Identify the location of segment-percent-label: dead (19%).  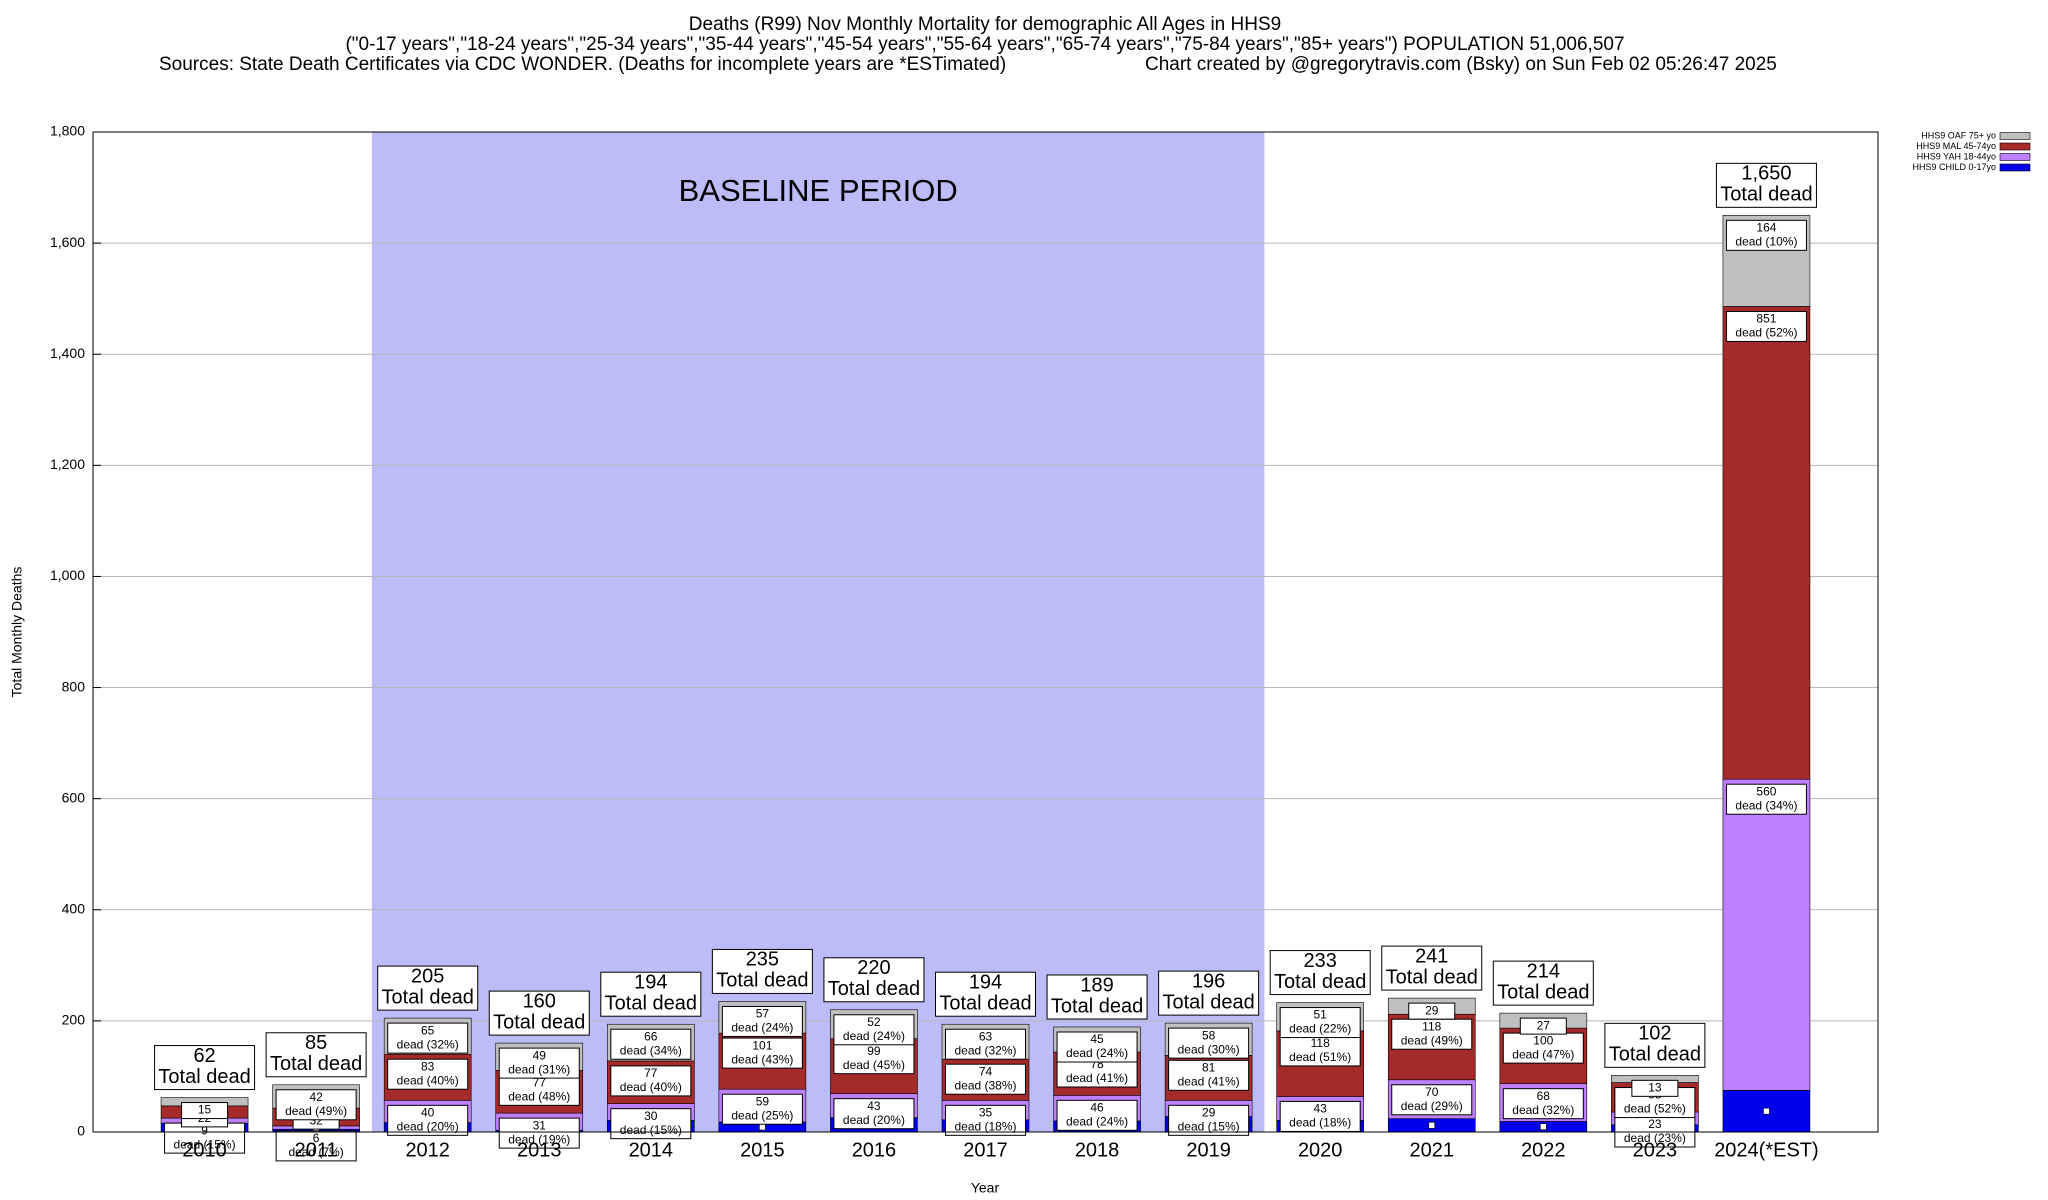
(539, 1139).